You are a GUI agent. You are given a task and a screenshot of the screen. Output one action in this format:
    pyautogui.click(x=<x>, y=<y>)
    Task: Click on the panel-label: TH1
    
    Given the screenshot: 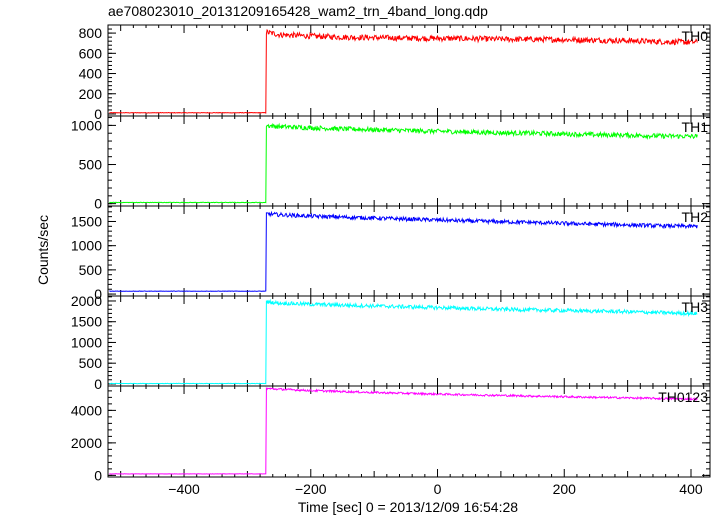 What is the action you would take?
    pyautogui.click(x=695, y=127)
    